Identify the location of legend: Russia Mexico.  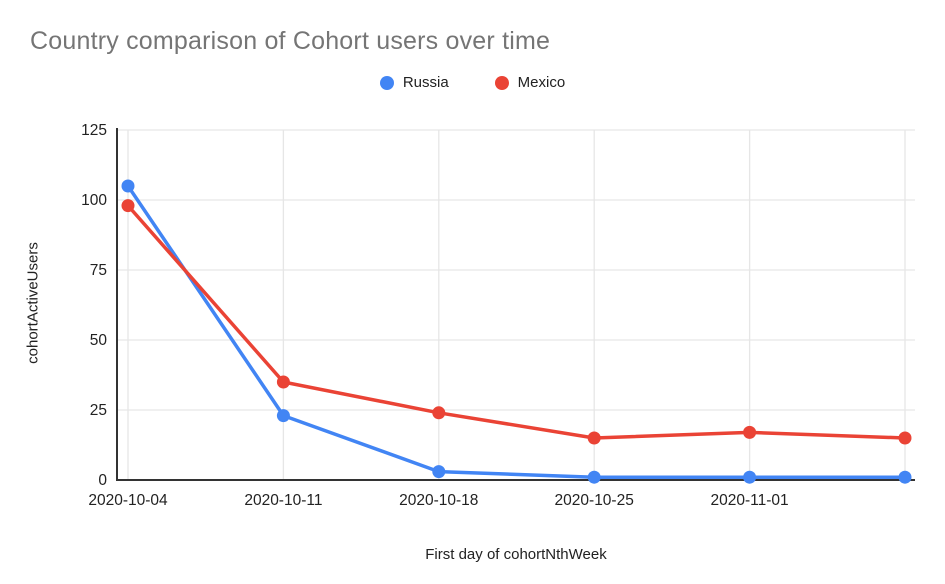
(472, 82).